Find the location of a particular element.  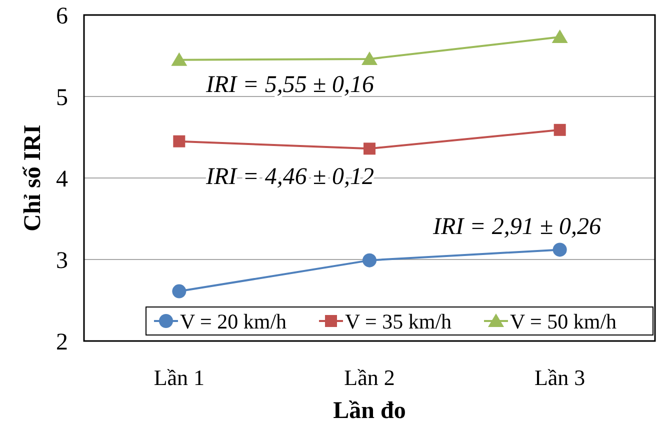

y-axis-title: Chỉ số IRI is located at coordinates (33, 178).